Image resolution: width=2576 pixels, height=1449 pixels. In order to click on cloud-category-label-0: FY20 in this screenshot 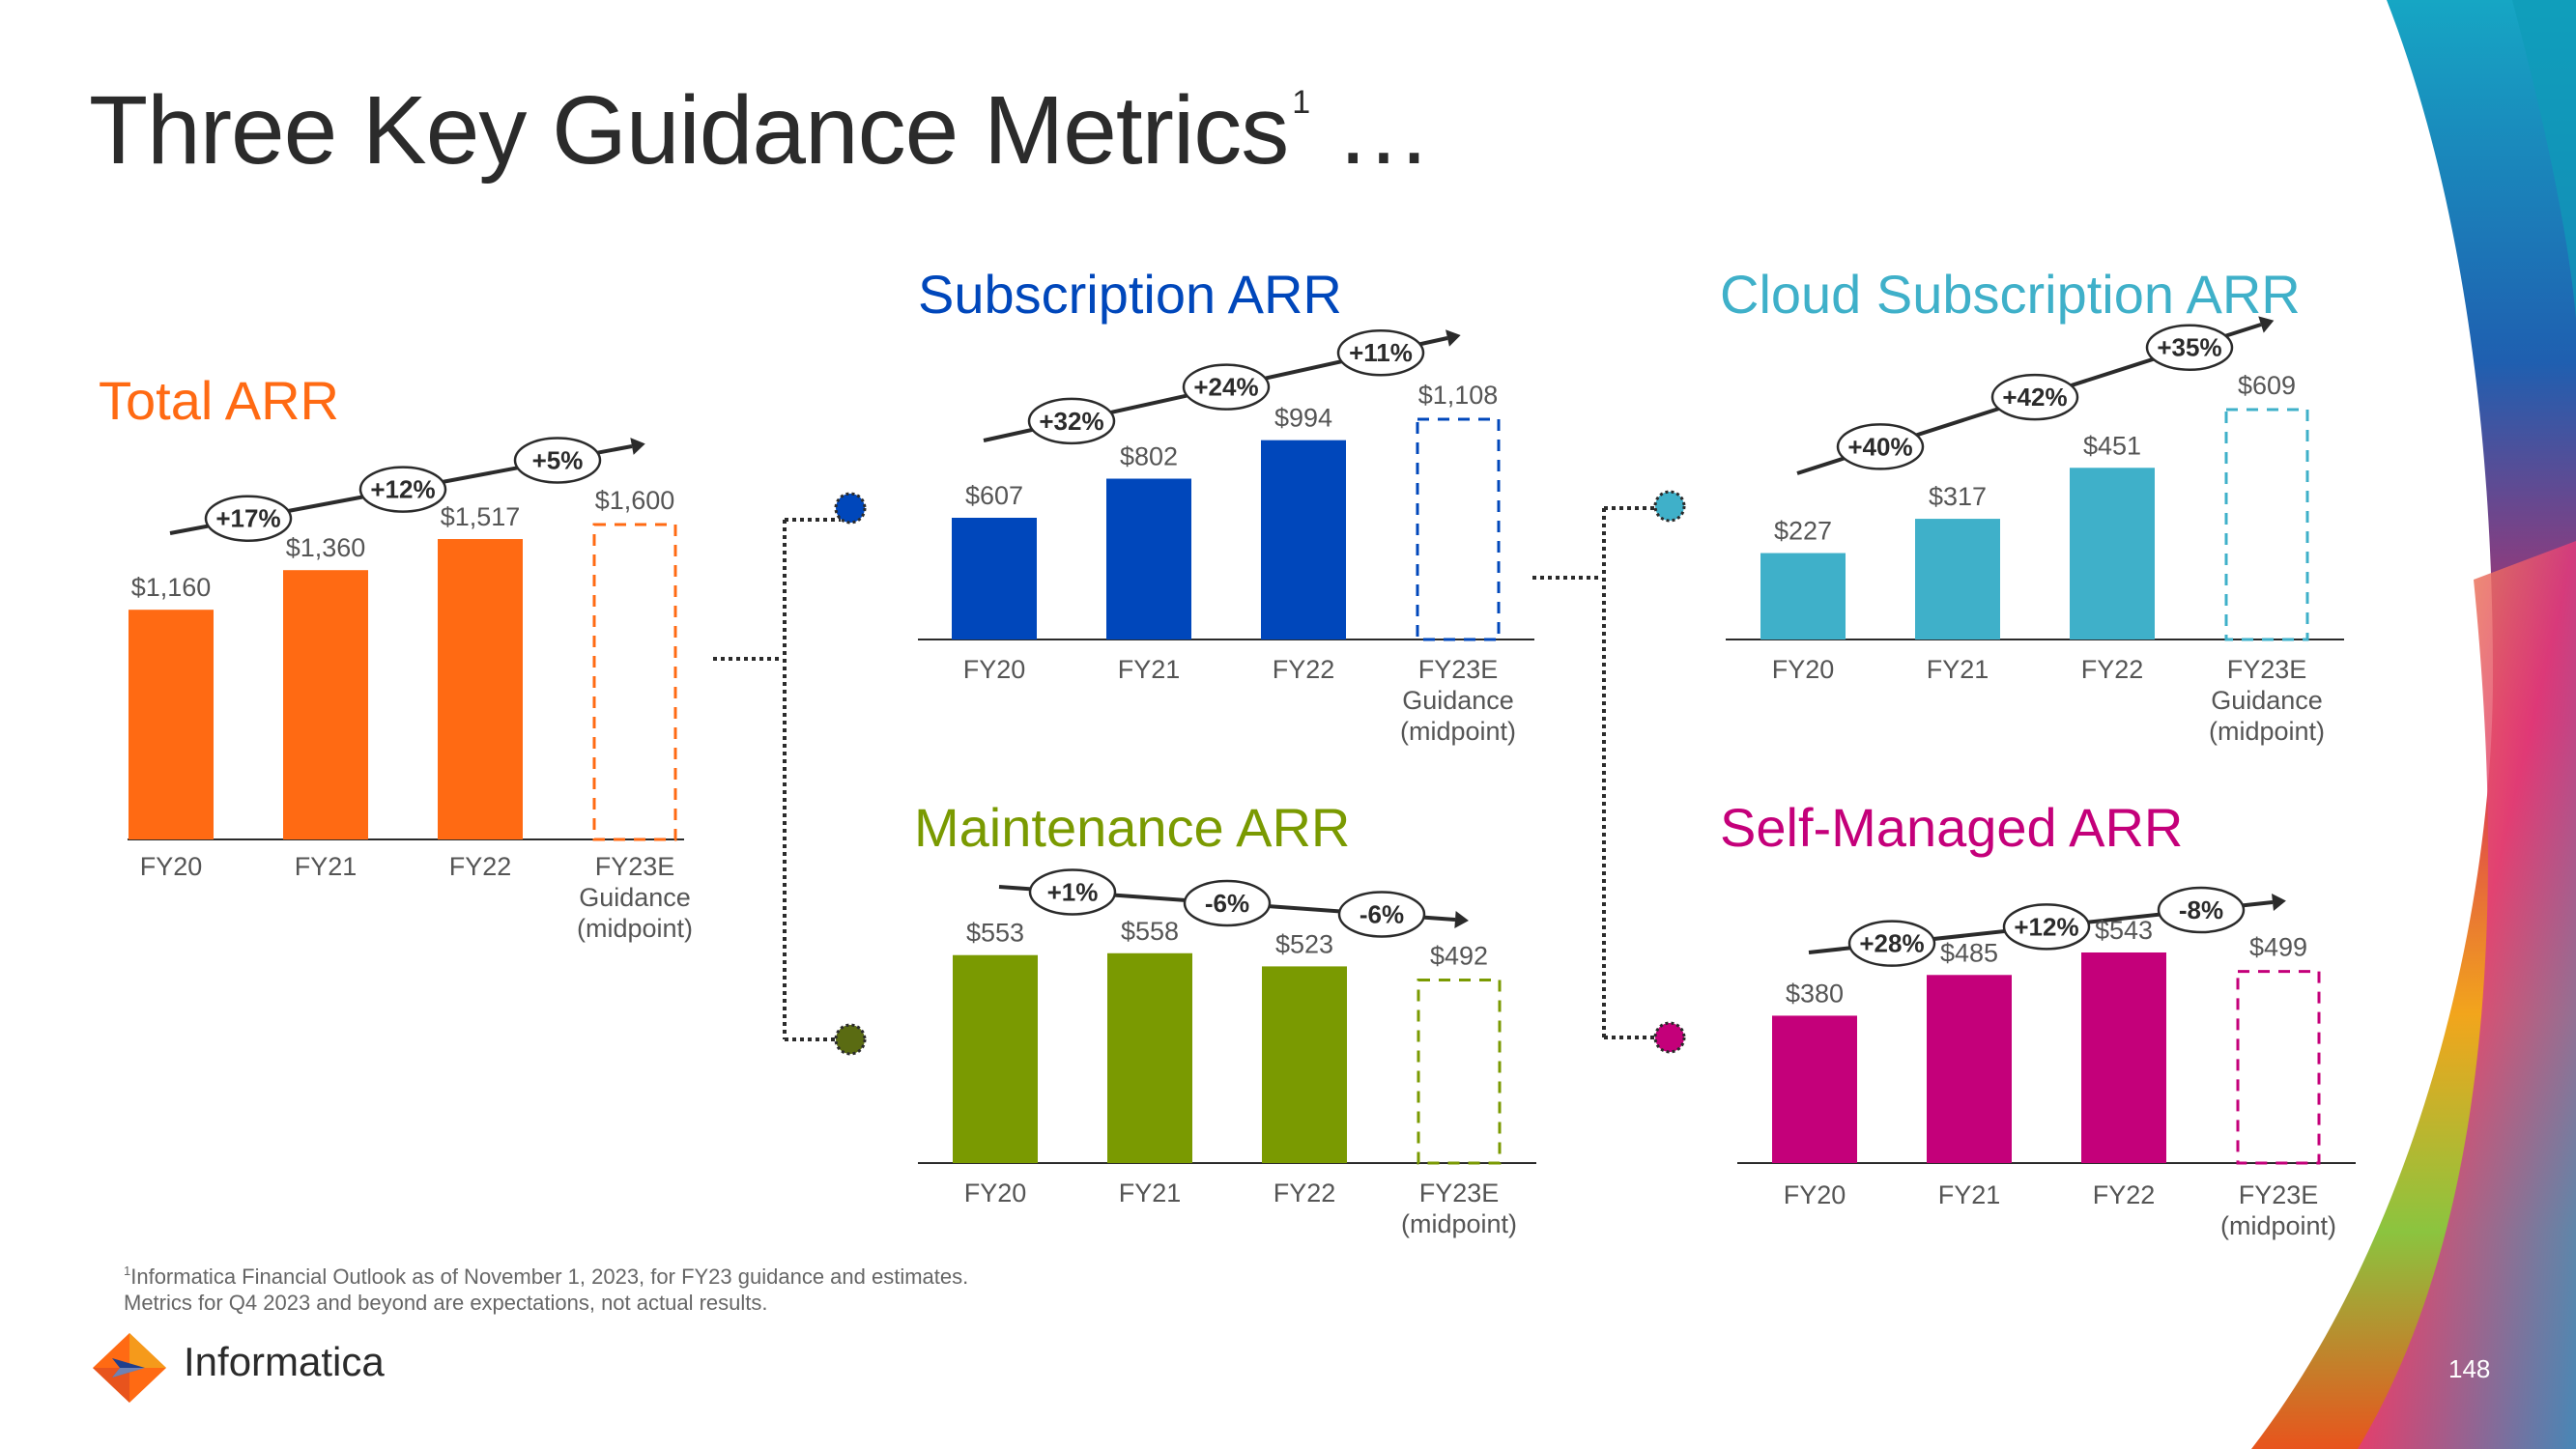, I will do `click(1804, 669)`.